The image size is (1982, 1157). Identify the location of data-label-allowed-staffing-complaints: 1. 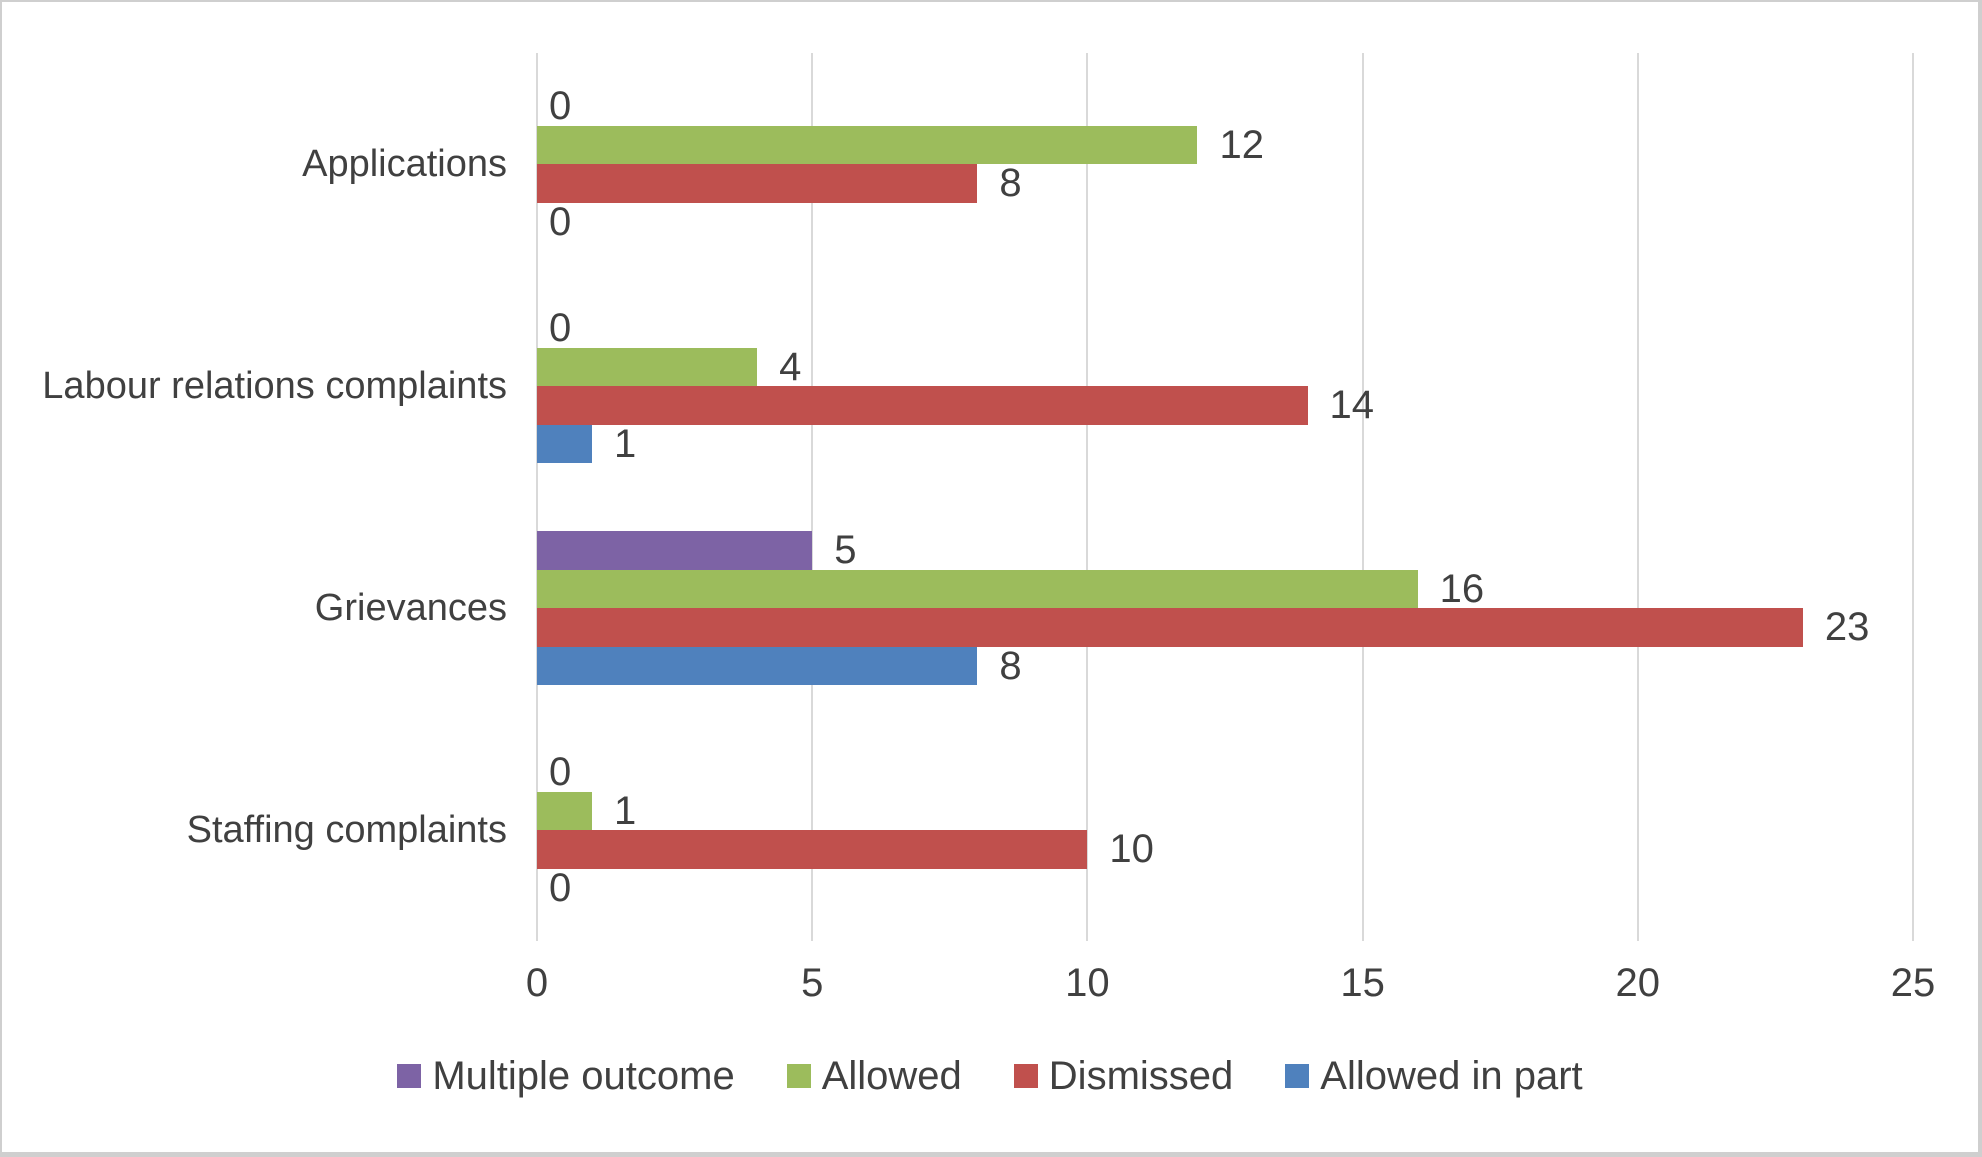
(625, 810).